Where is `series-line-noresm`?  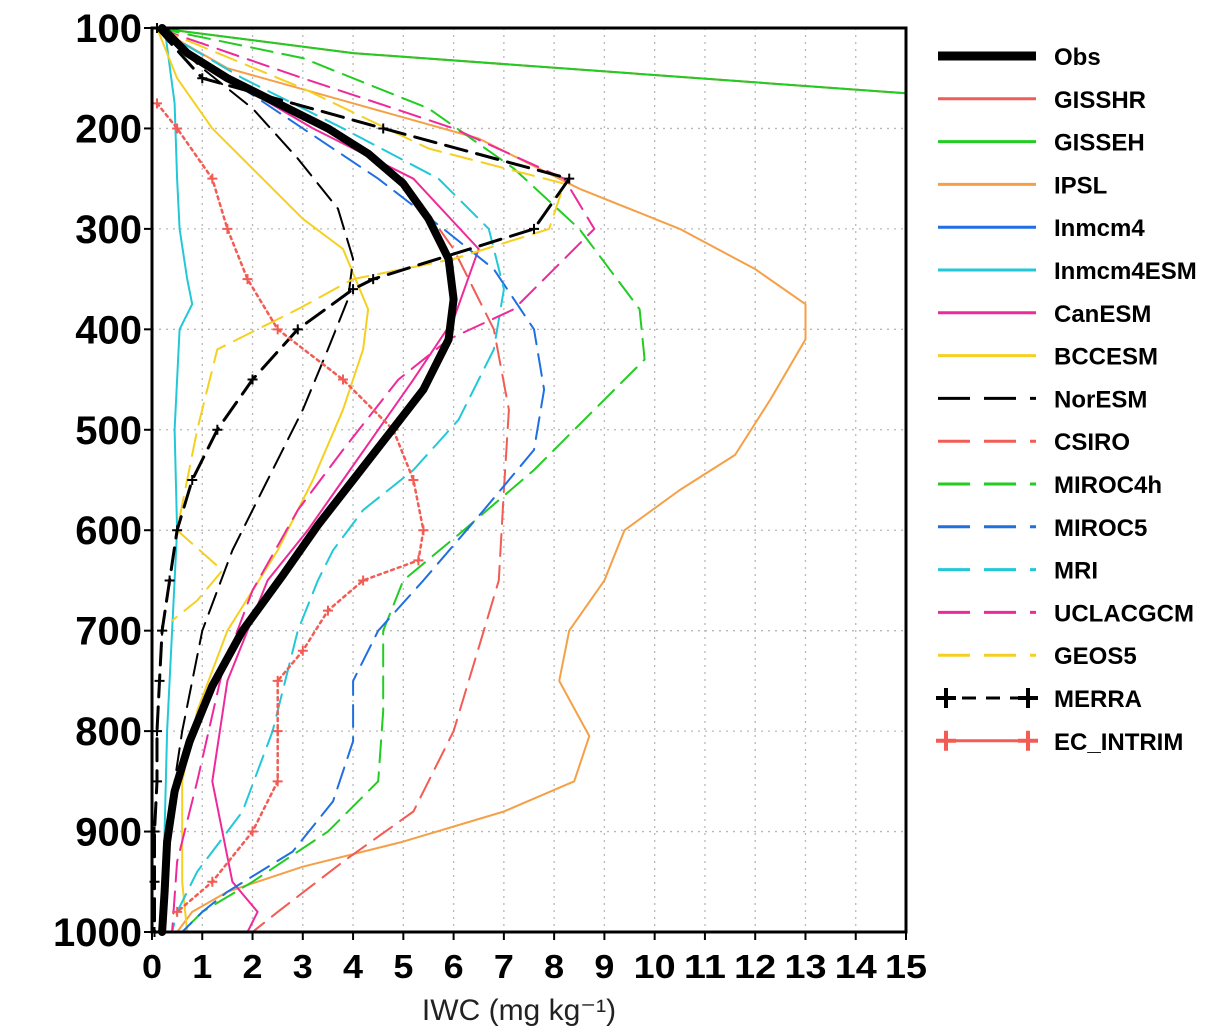 series-line-noresm is located at coordinates (255, 480).